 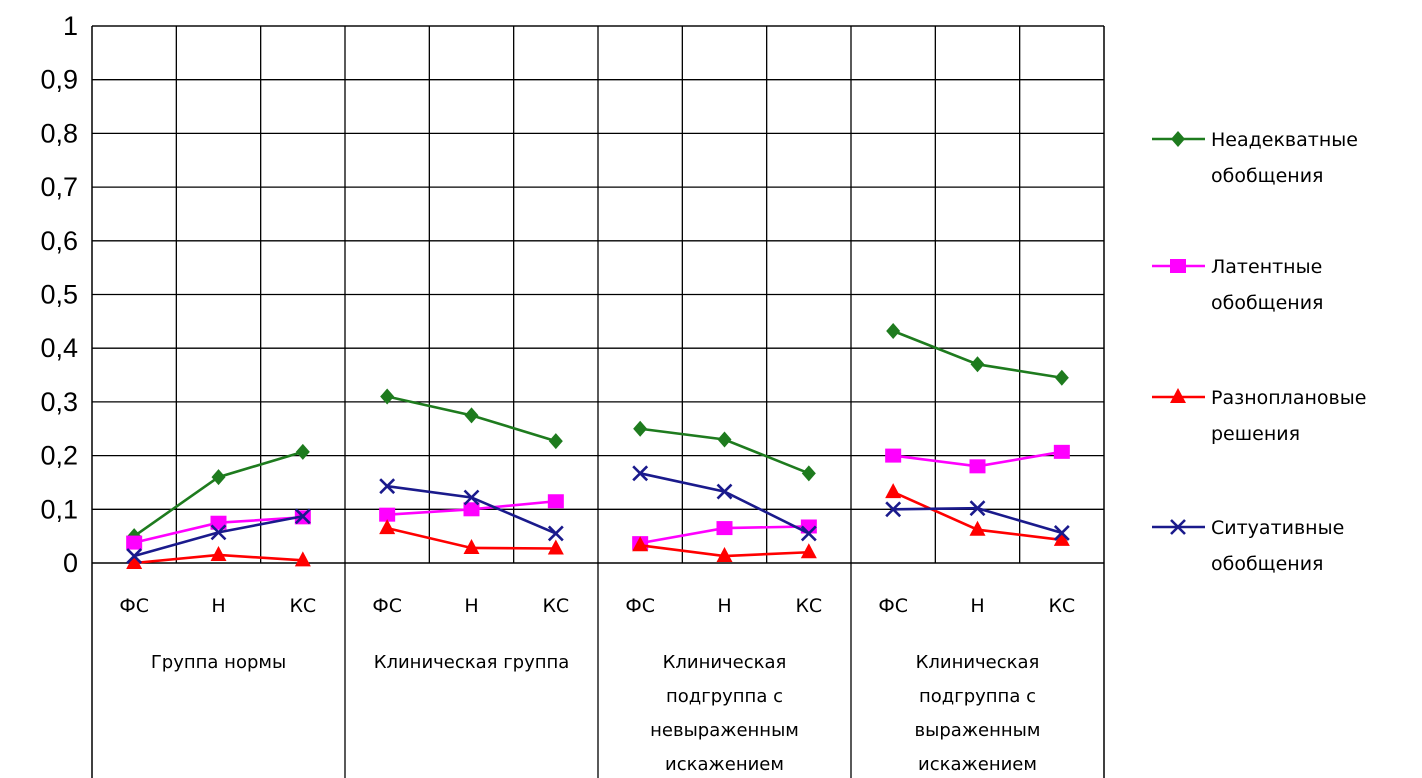 I want to click on legend-label: Неадекватные, so click(x=1284, y=140).